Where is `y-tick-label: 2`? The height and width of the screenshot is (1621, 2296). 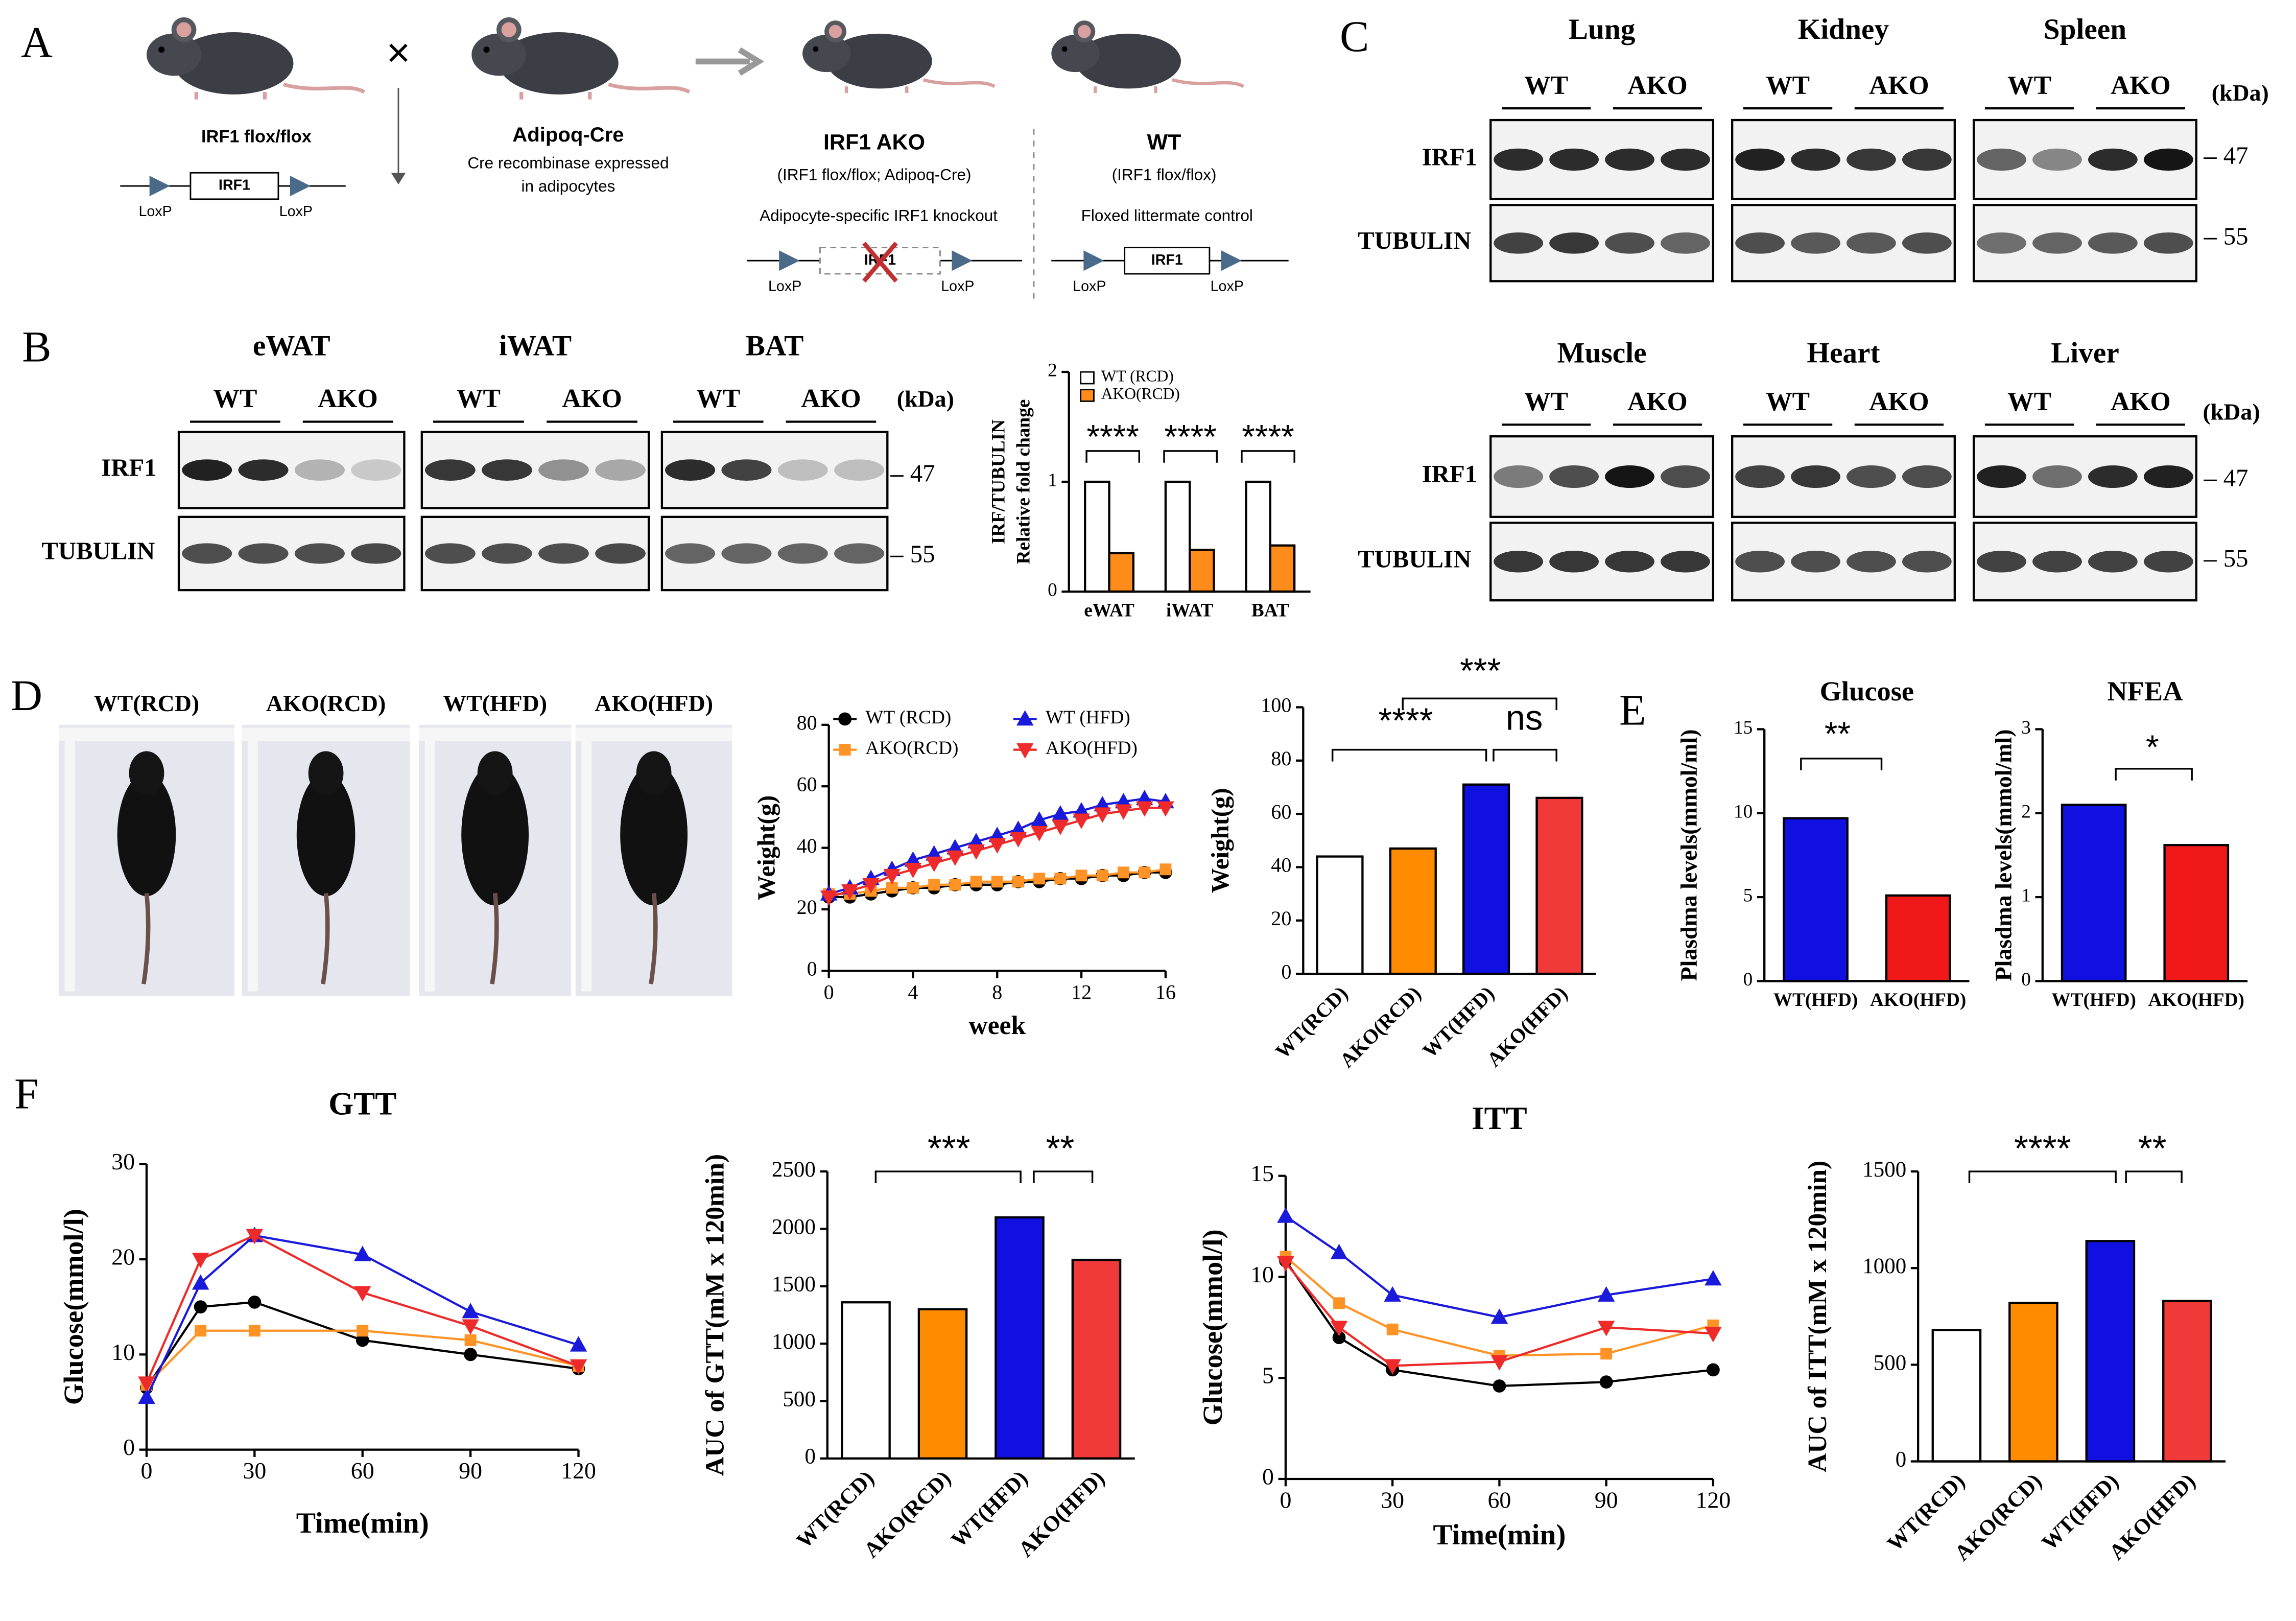 y-tick-label: 2 is located at coordinates (1052, 371).